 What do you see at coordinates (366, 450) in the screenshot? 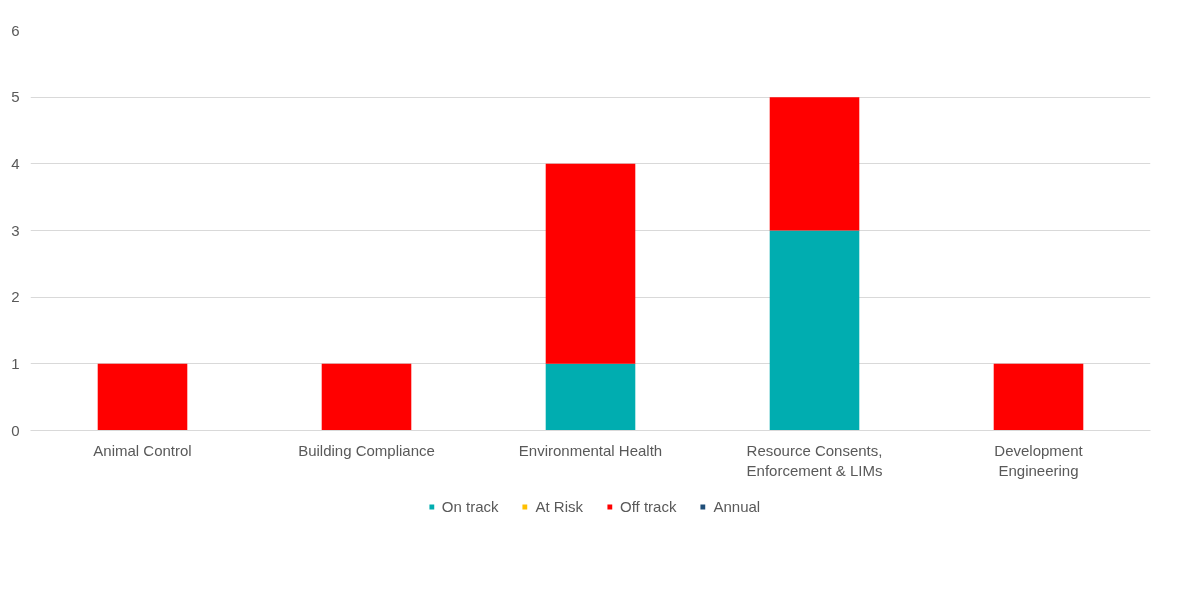
I see `x-tick-label: Building Compliance` at bounding box center [366, 450].